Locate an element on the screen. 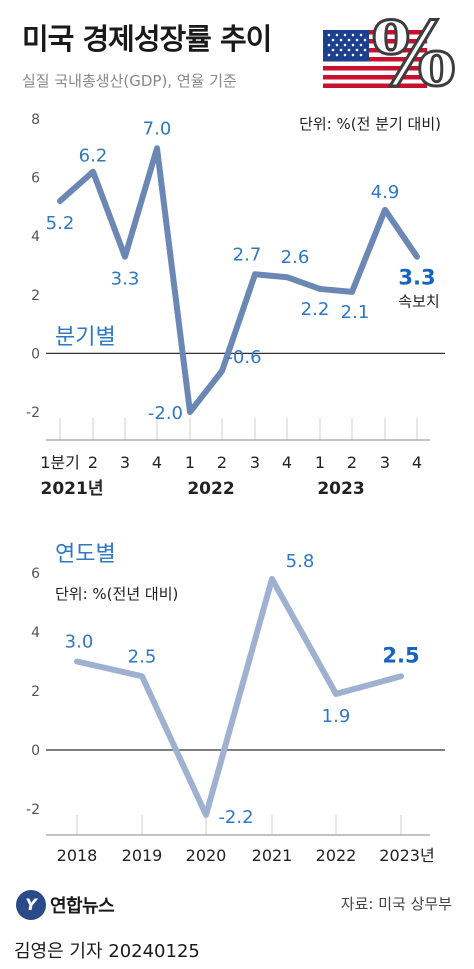 Image resolution: width=474 pixels, height=969 pixels. data-label: 1.9 is located at coordinates (336, 716).